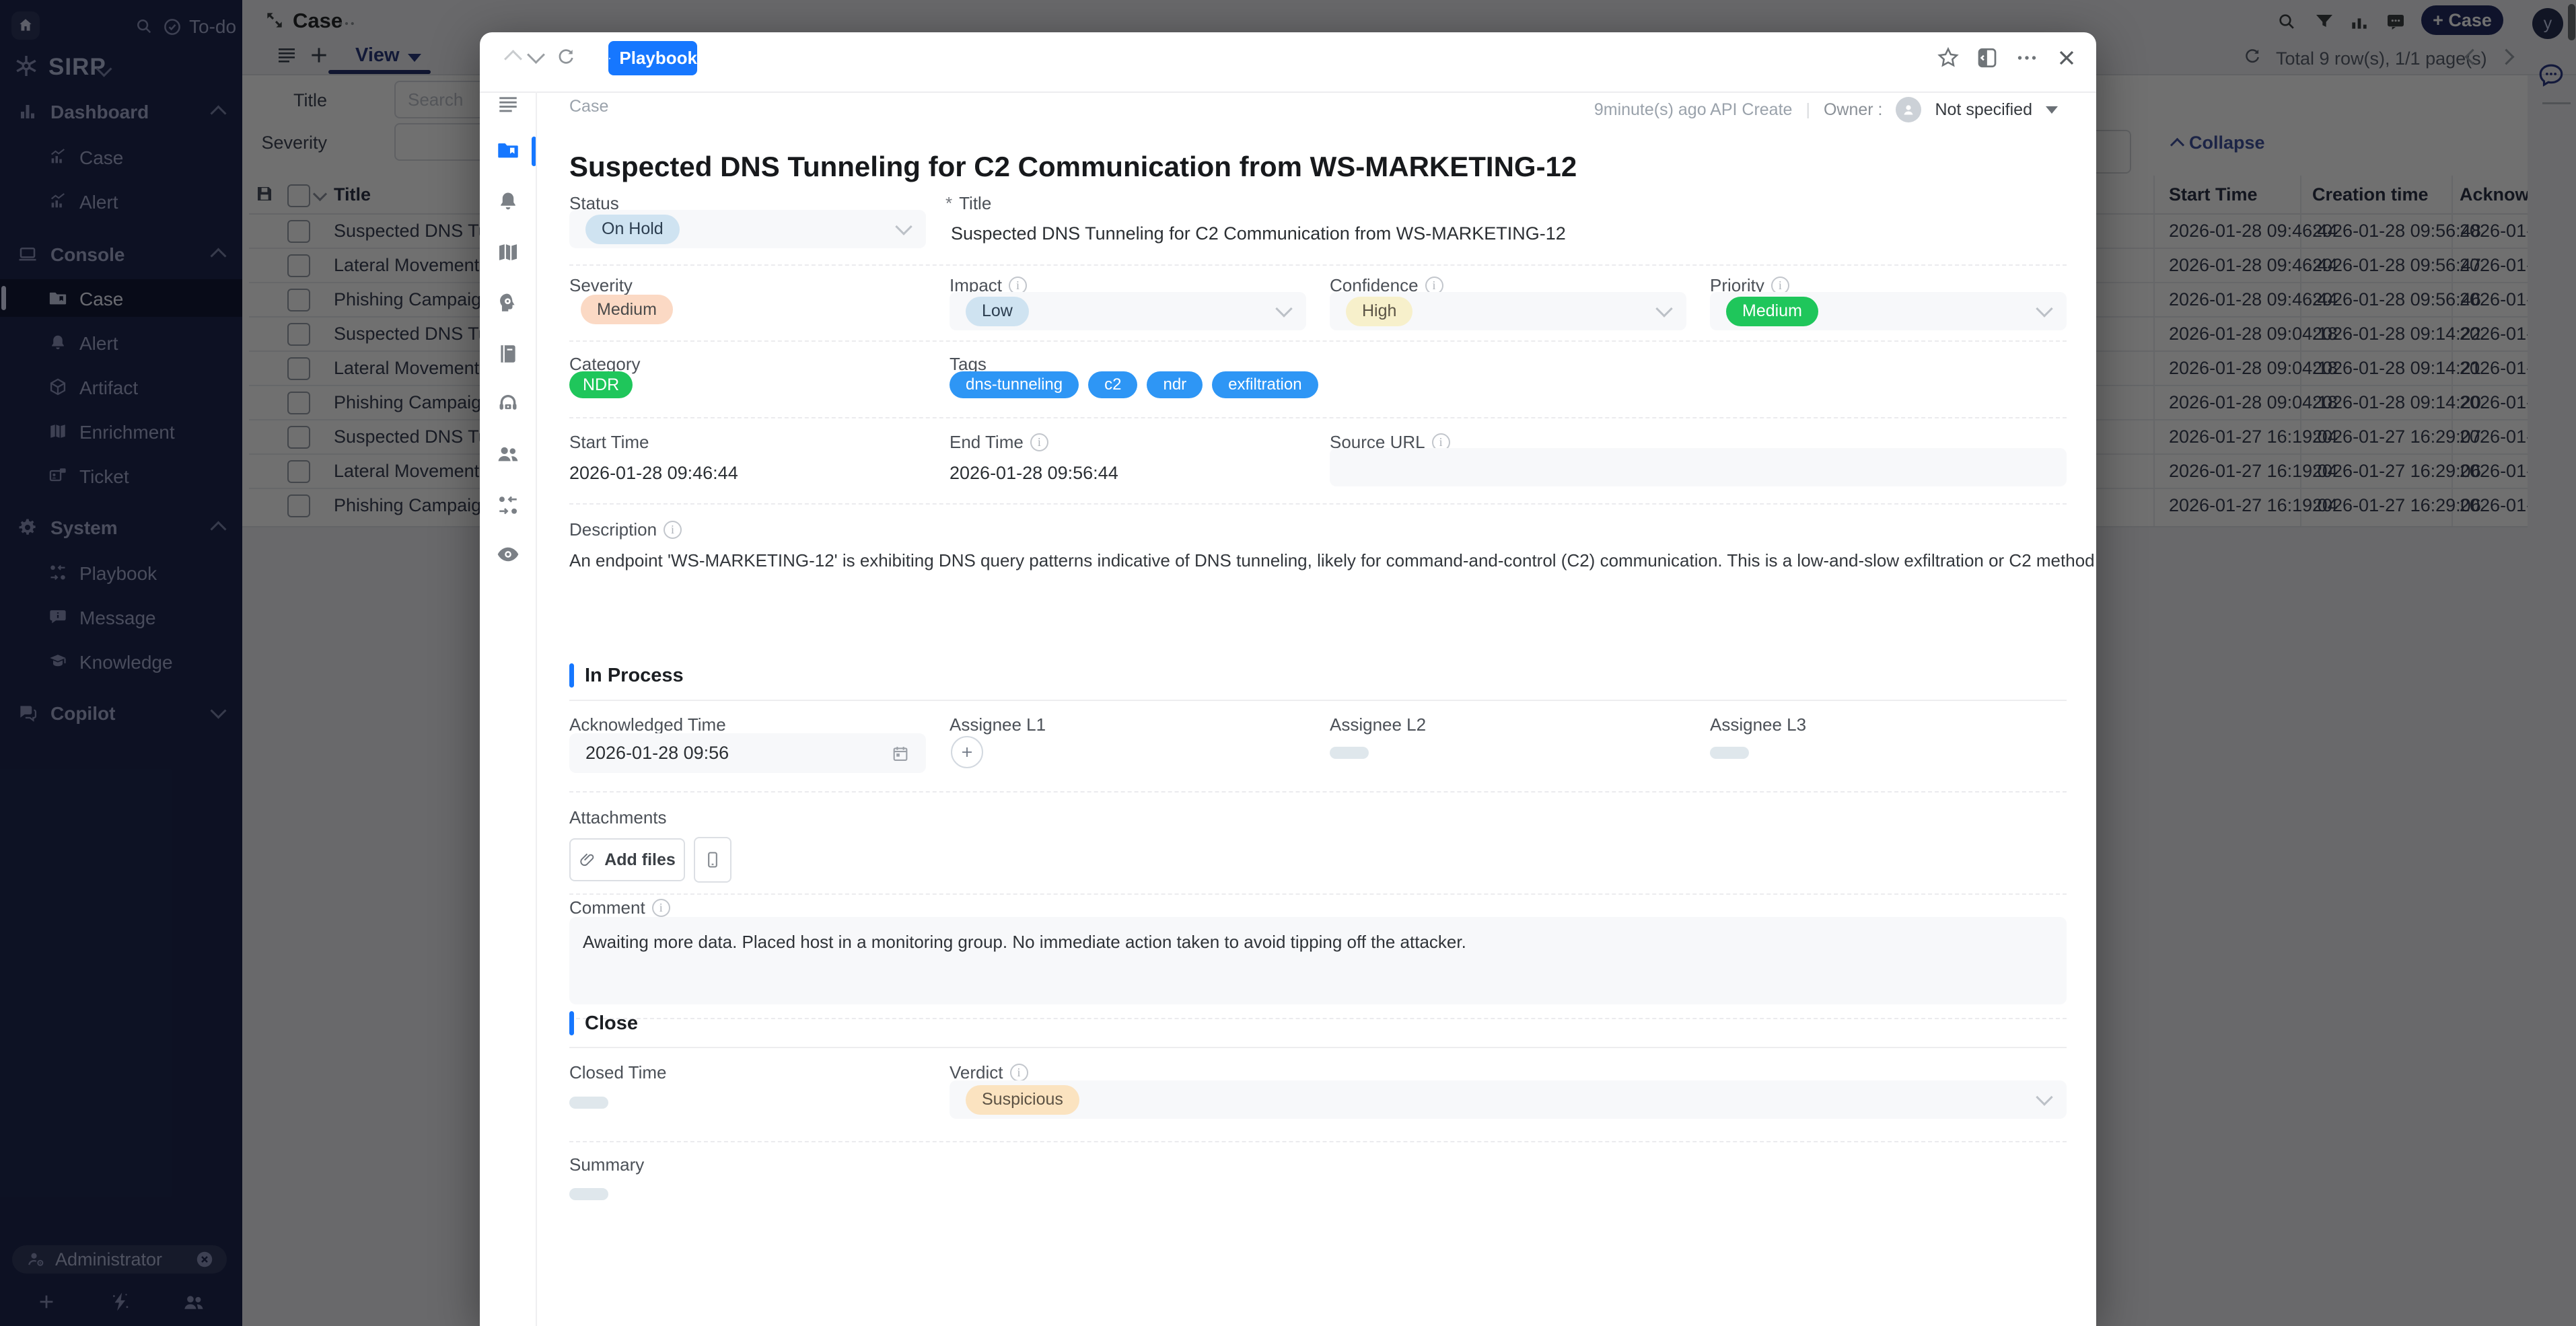  What do you see at coordinates (508, 403) in the screenshot?
I see `headset-icon` at bounding box center [508, 403].